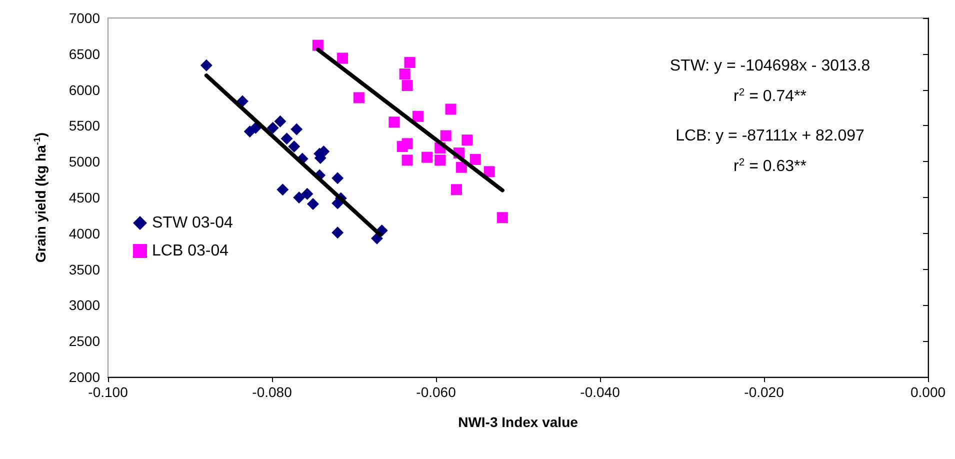  What do you see at coordinates (84, 269) in the screenshot?
I see `y-tick-label: 3500` at bounding box center [84, 269].